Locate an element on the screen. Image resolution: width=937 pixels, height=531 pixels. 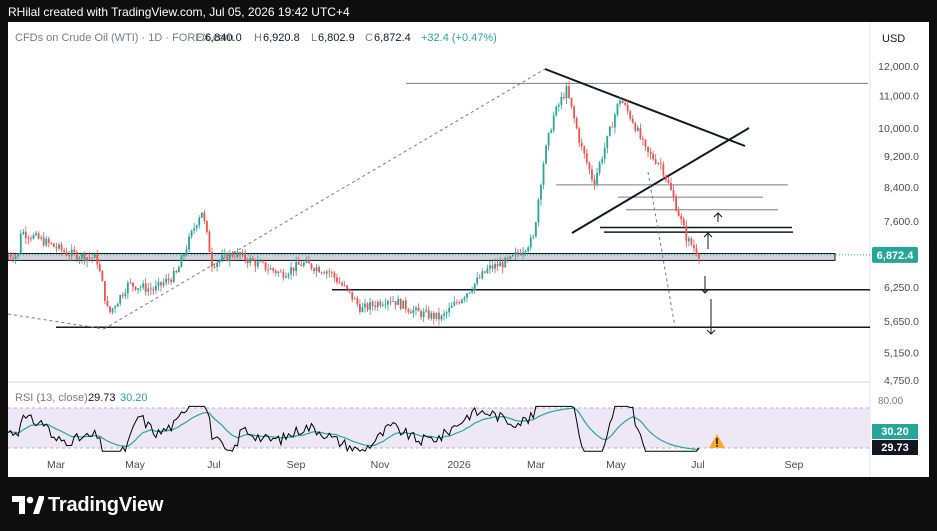
time-tick-label: Nov is located at coordinates (380, 465).